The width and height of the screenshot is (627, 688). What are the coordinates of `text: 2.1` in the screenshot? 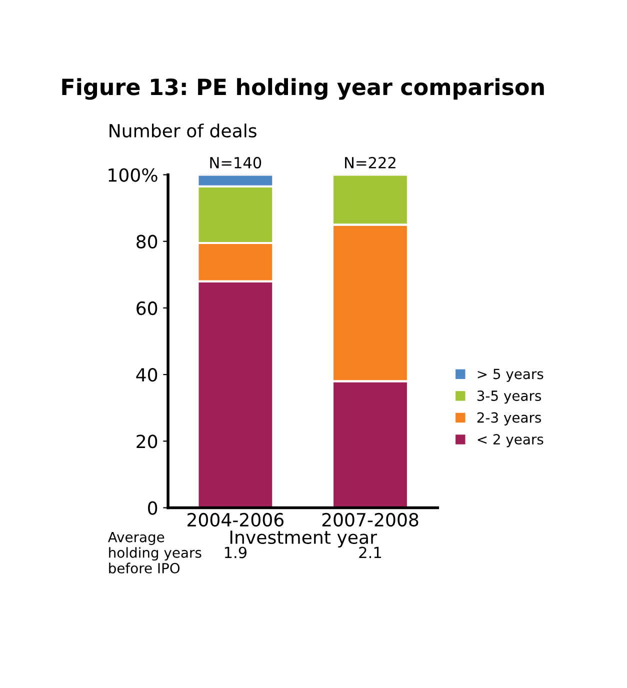 It's located at (370, 552).